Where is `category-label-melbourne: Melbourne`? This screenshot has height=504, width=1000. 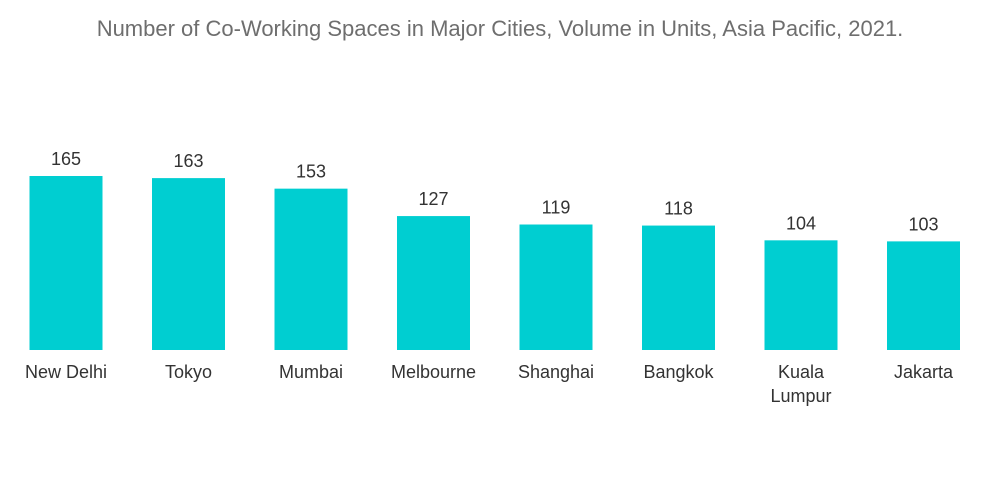 category-label-melbourne: Melbourne is located at coordinates (433, 372).